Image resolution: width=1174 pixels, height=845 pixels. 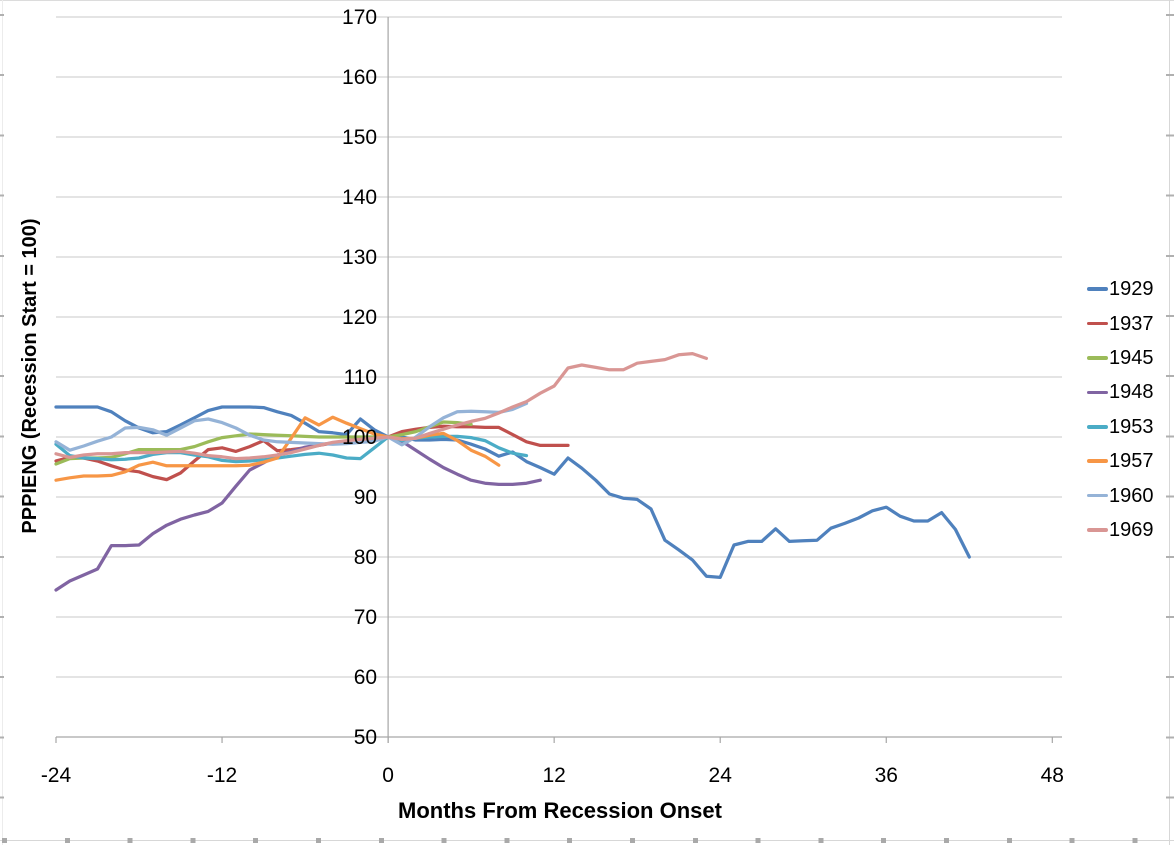 What do you see at coordinates (1131, 426) in the screenshot?
I see `legend-label-1953: 1953` at bounding box center [1131, 426].